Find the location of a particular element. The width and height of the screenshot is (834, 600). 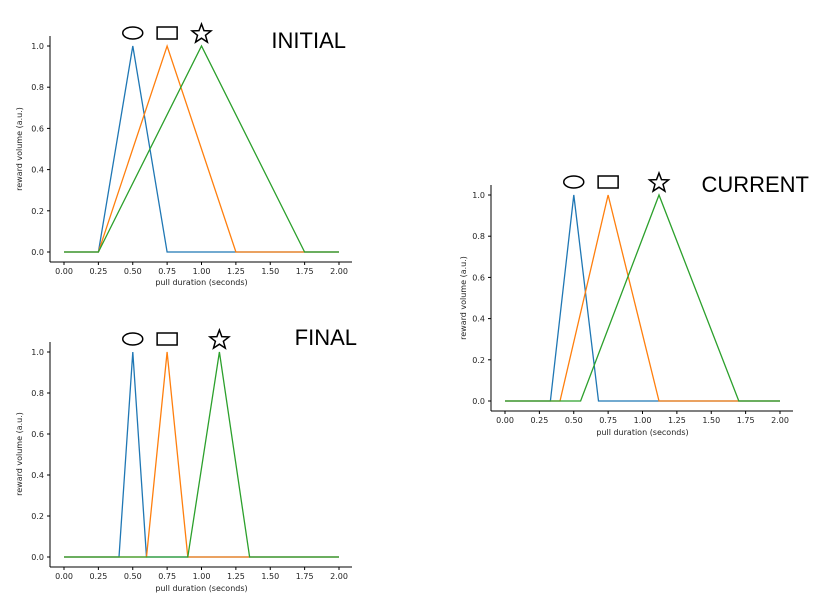

x-axis-label-initial: pull duration (seconds) is located at coordinates (201, 282).